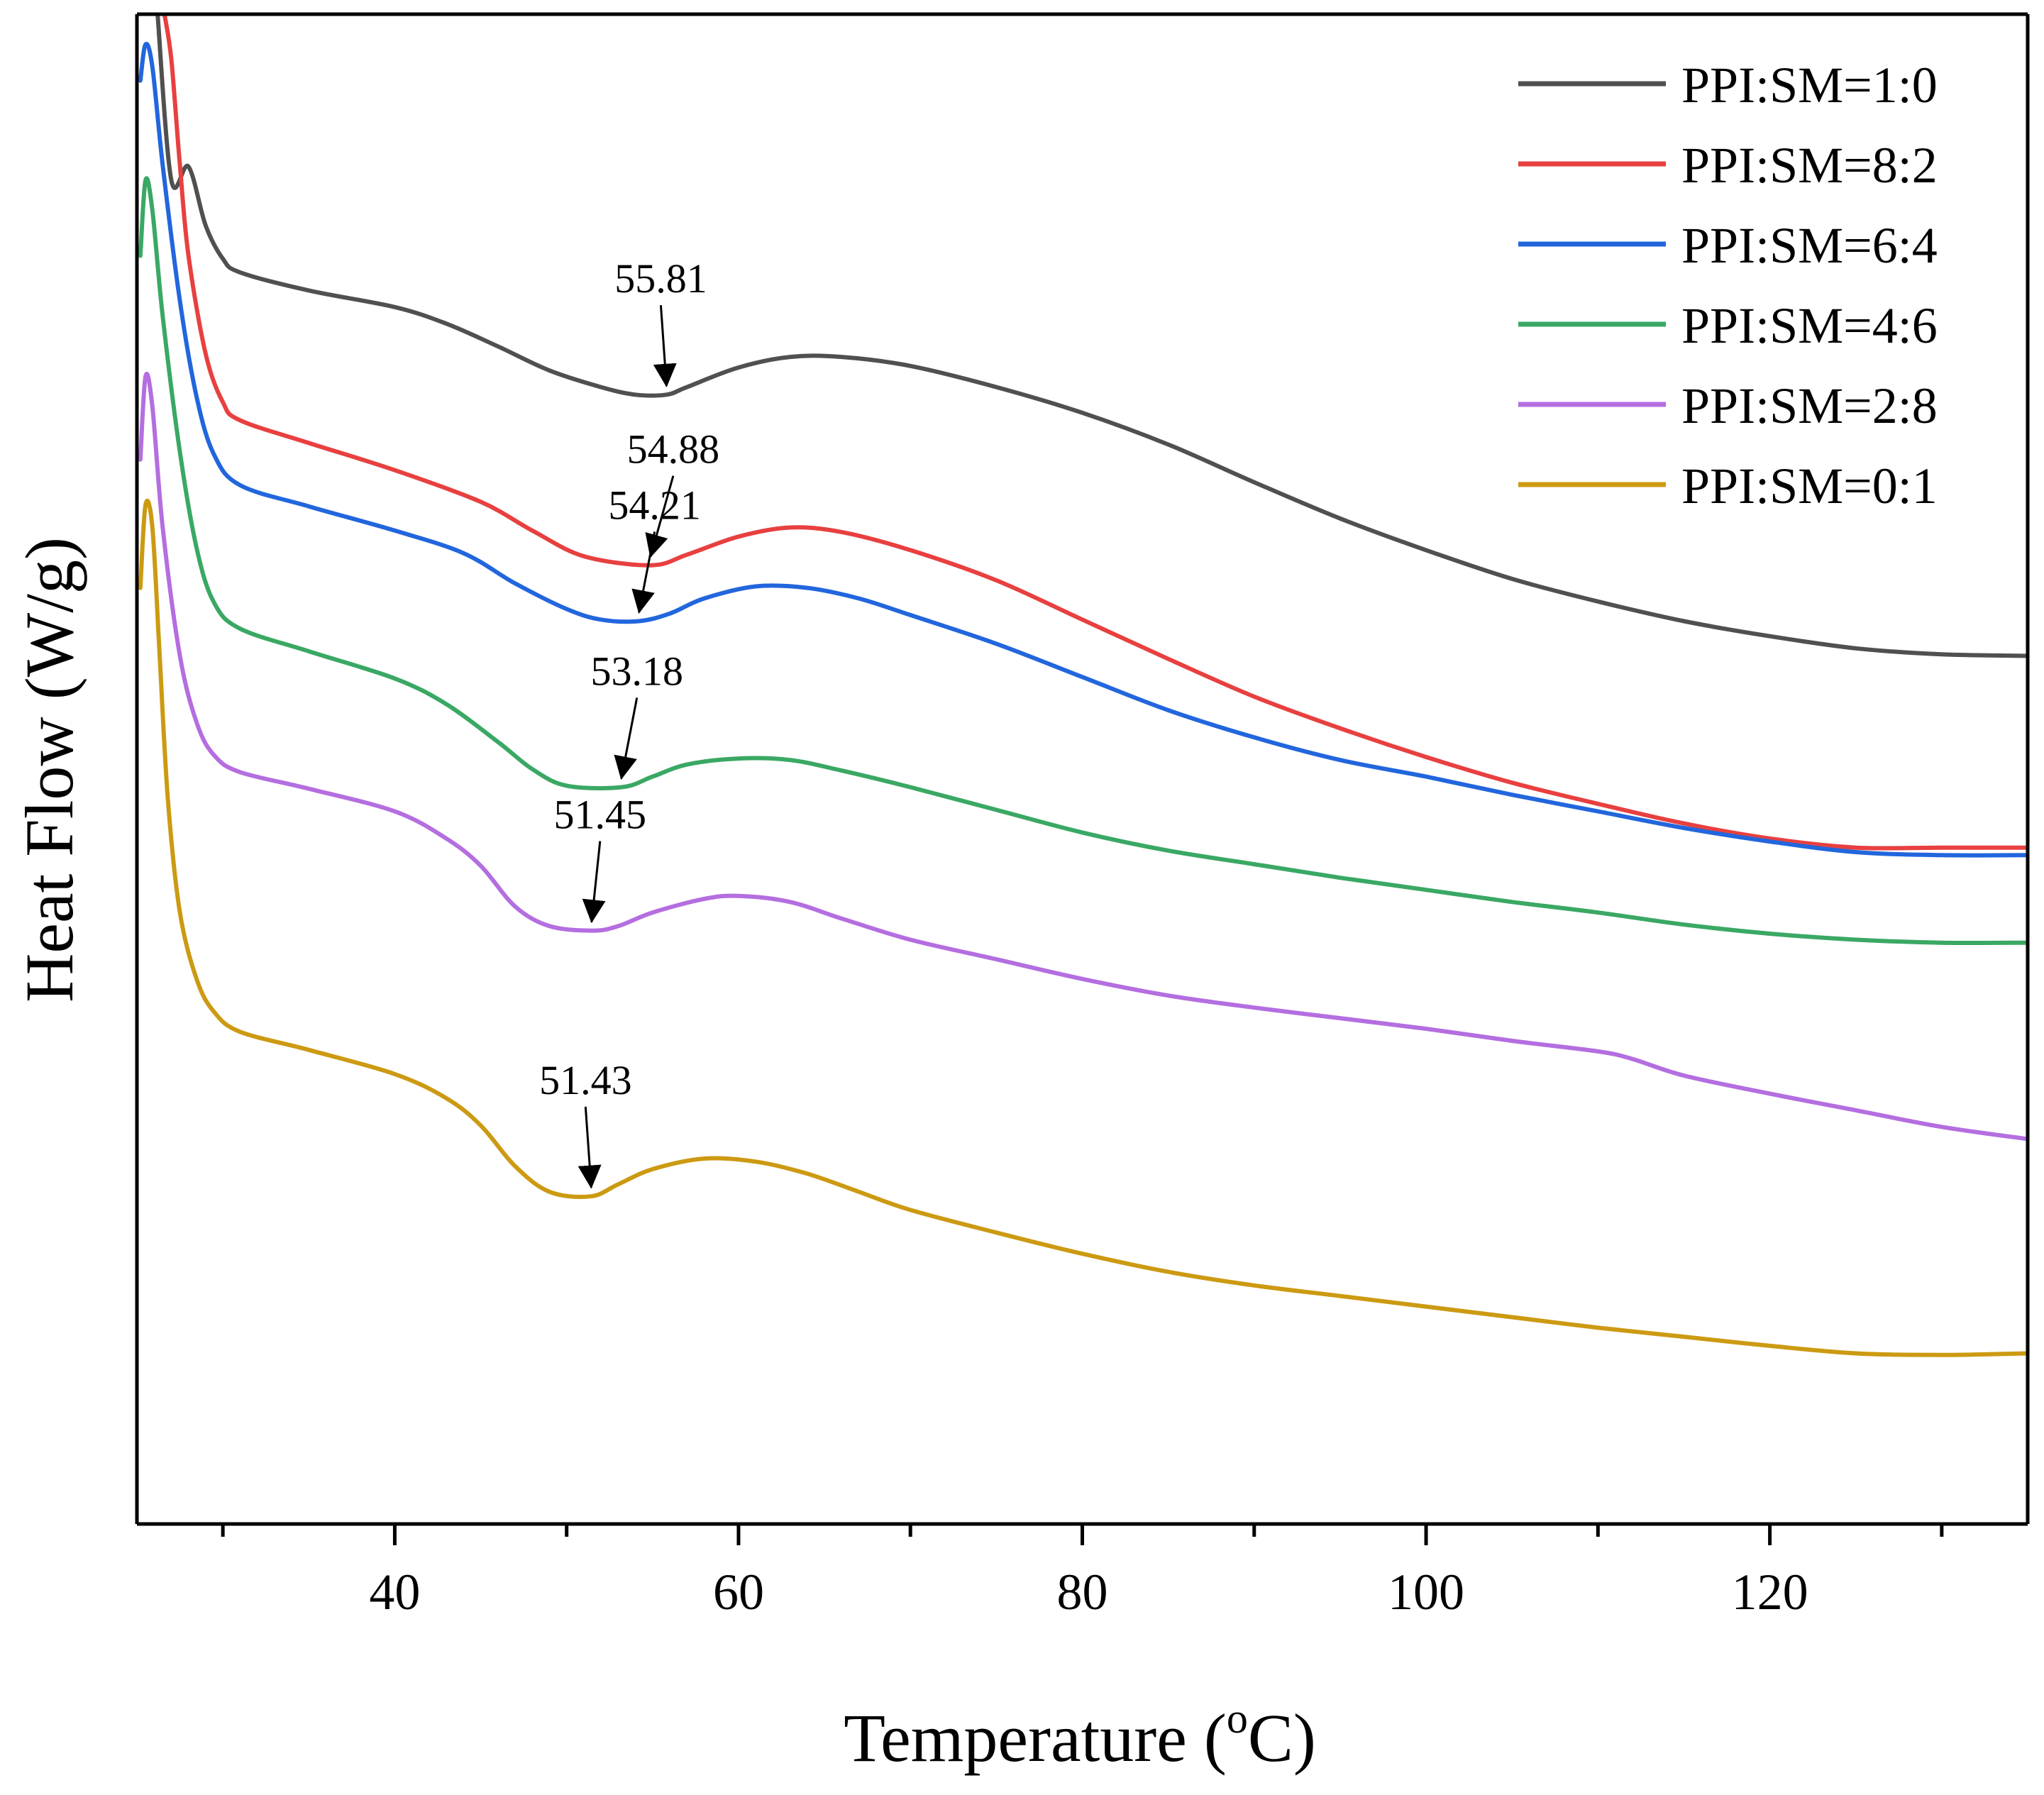 The height and width of the screenshot is (1795, 2044). Describe the element at coordinates (738, 1592) in the screenshot. I see `x-tick-label-2: 60` at that location.